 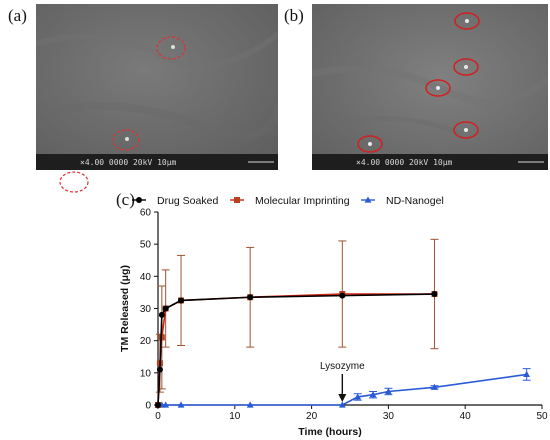 I want to click on legend-item: Molecular Imprinting, so click(x=290, y=201).